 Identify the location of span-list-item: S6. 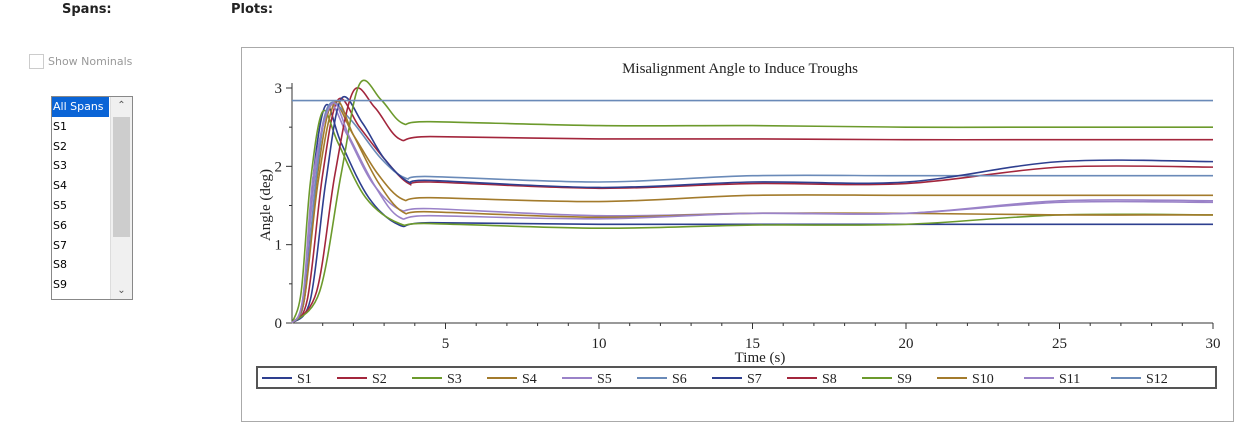
(60, 225).